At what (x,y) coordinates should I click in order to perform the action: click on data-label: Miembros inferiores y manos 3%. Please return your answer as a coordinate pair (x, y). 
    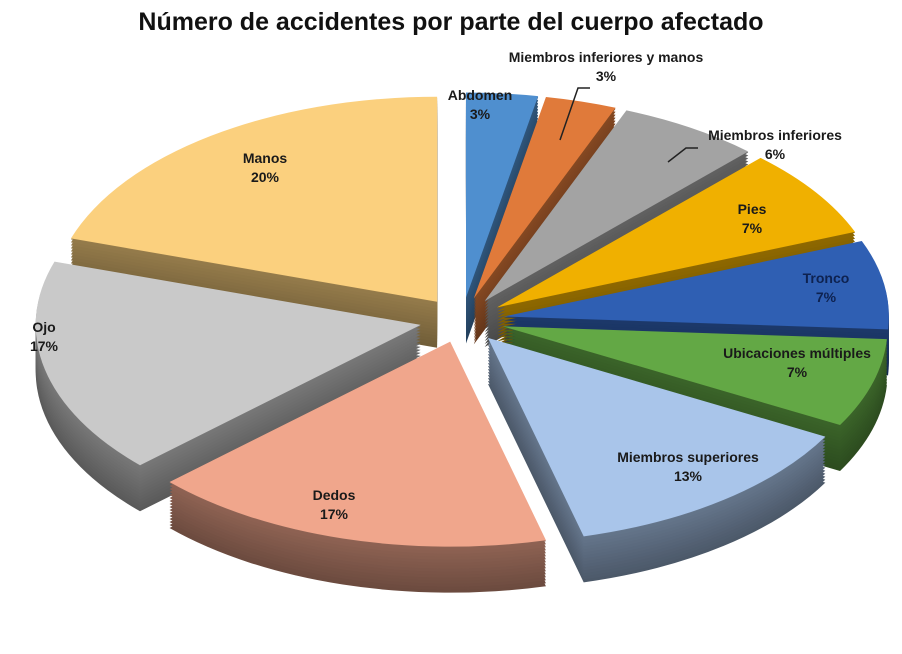
    Looking at the image, I should click on (606, 66).